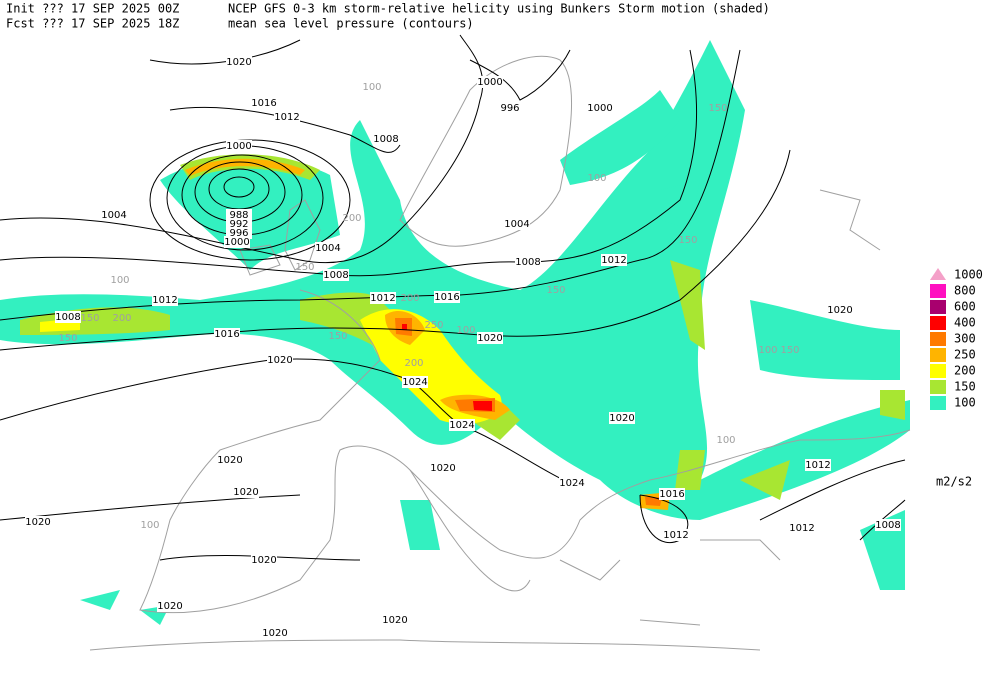 The width and height of the screenshot is (1000, 680). What do you see at coordinates (965, 307) in the screenshot?
I see `legend-label: 600` at bounding box center [965, 307].